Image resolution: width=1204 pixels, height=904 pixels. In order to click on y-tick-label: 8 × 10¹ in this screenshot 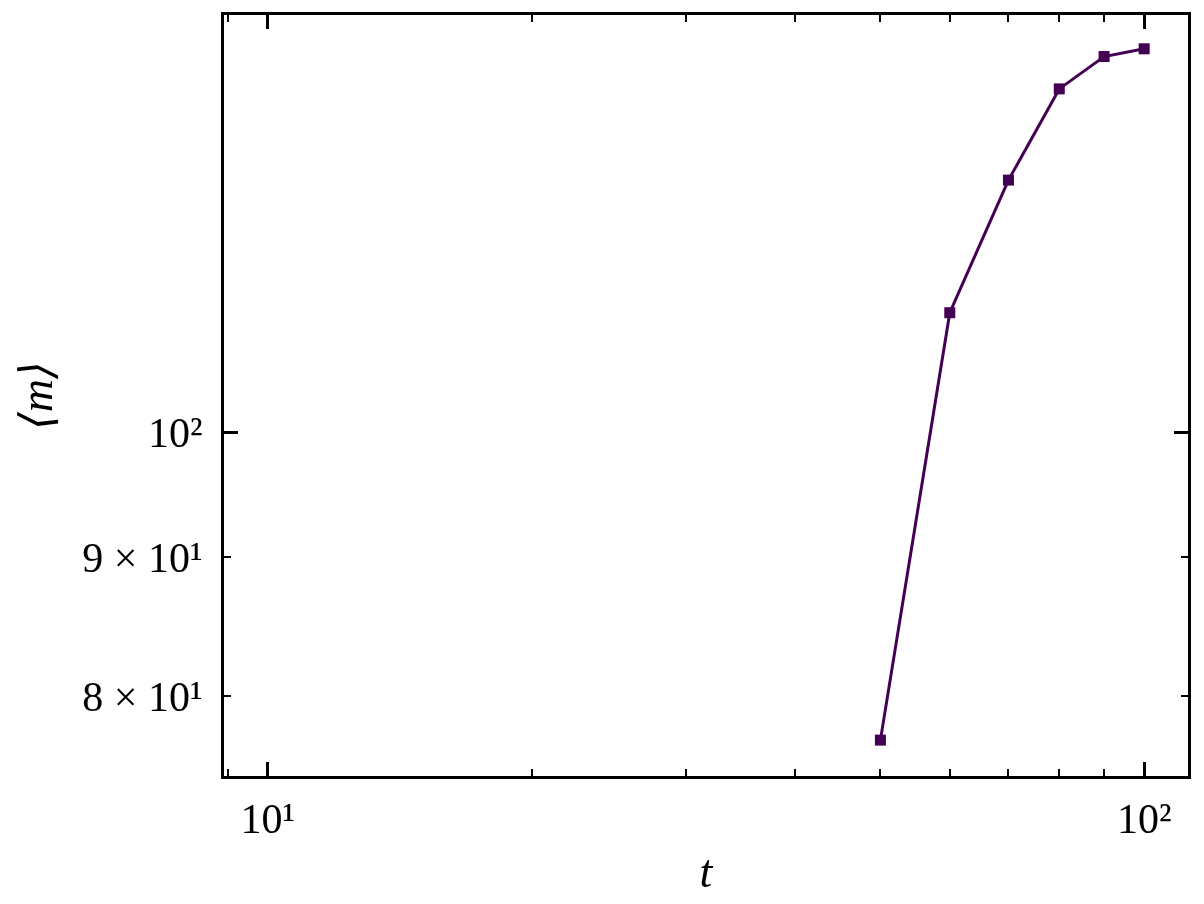, I will do `click(142, 697)`.